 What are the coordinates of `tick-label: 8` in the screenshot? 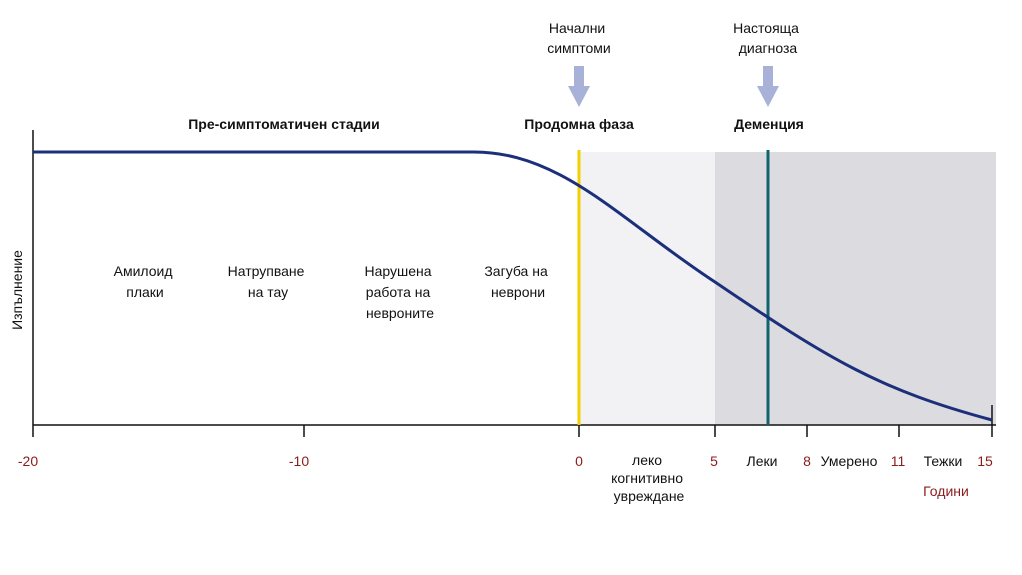 It's located at (807, 461).